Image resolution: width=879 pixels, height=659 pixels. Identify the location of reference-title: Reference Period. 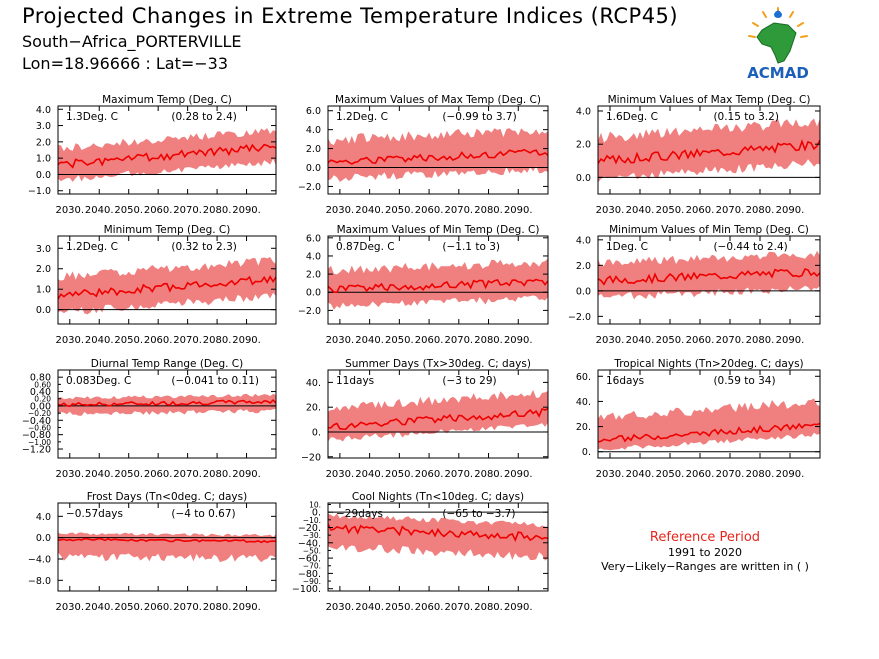
(705, 537).